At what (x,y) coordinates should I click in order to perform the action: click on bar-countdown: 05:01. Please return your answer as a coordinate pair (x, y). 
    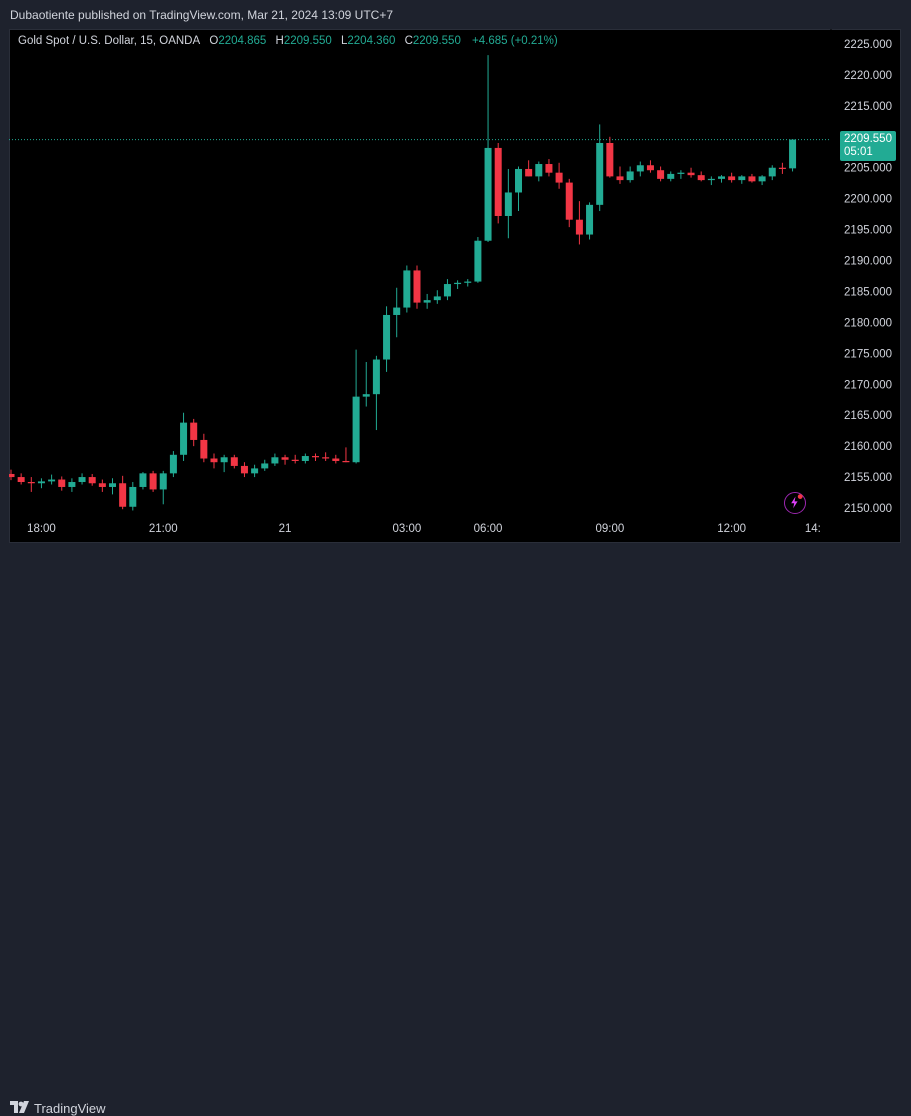
    Looking at the image, I should click on (858, 151).